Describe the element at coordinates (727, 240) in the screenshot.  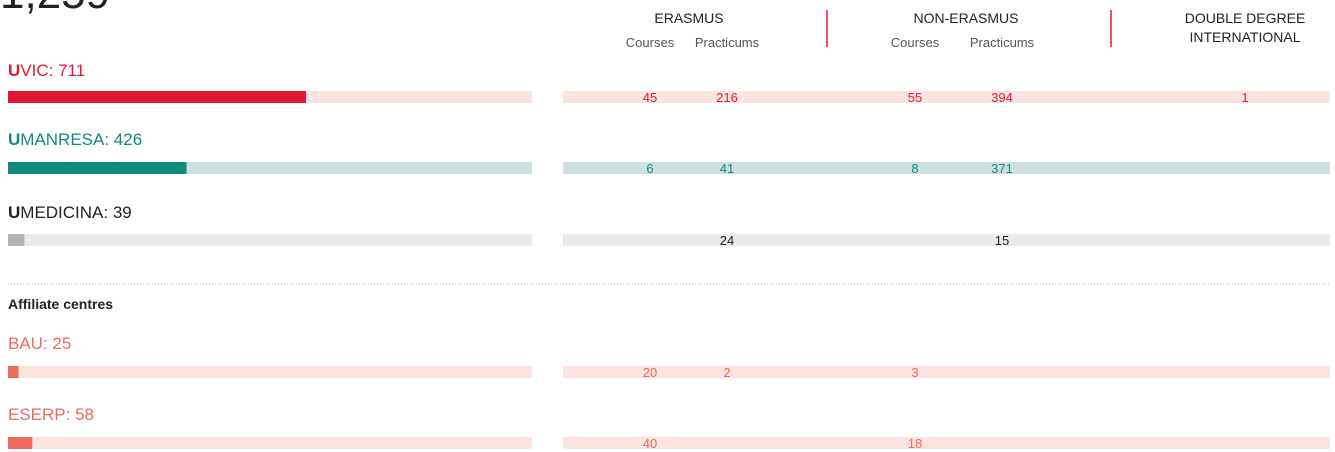
I see `breakdown-value: 24` at that location.